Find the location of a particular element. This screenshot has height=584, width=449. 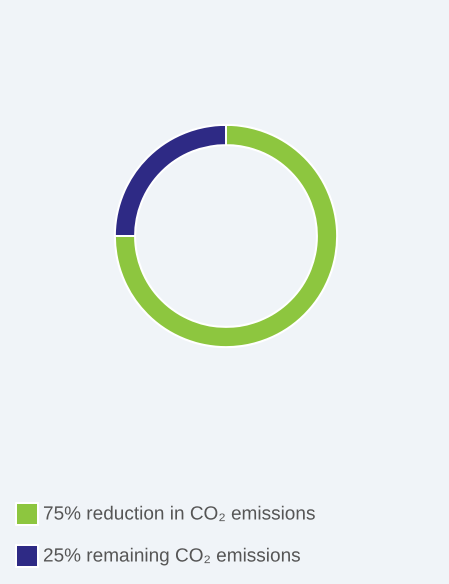

legend-label: 75% reduction in CO₂ emissions is located at coordinates (179, 514).